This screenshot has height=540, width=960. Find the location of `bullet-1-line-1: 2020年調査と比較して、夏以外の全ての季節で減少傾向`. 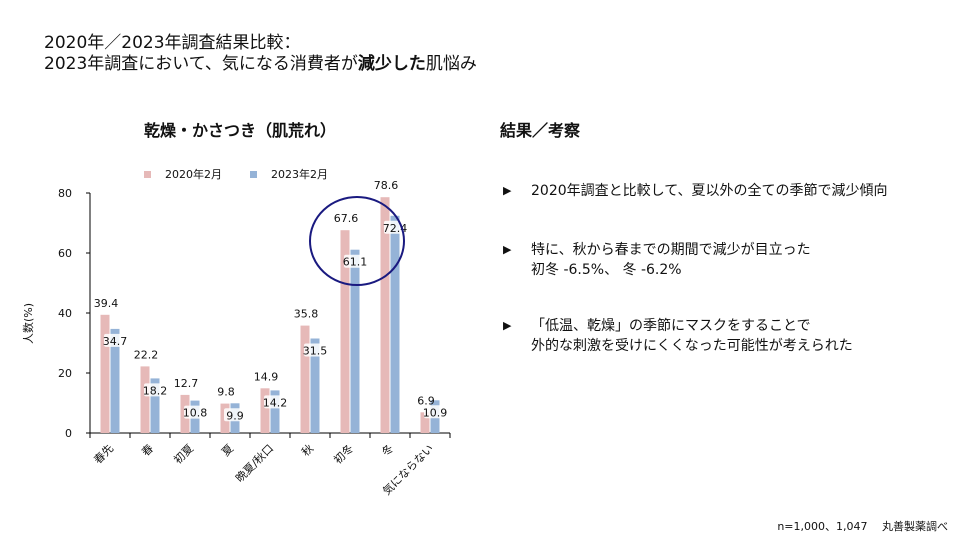

bullet-1-line-1: 2020年調査と比較して、夏以外の全ての季節で減少傾向 is located at coordinates (709, 191).